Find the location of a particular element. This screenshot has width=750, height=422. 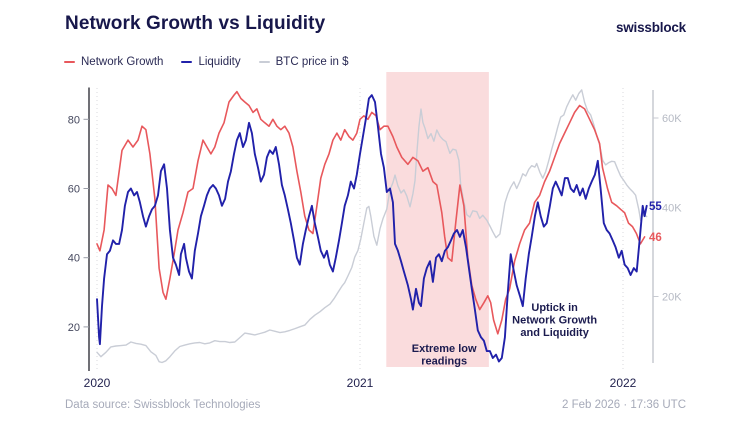

end-value-label: 55 is located at coordinates (655, 207).